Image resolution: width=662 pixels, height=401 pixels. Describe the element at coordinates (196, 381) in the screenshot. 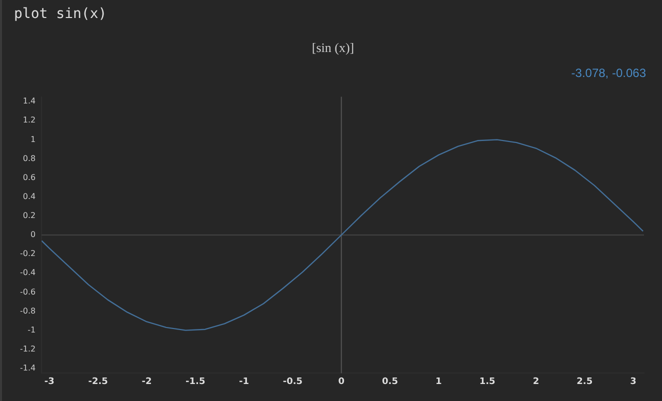

I see `x-tick-label: -1.5` at that location.